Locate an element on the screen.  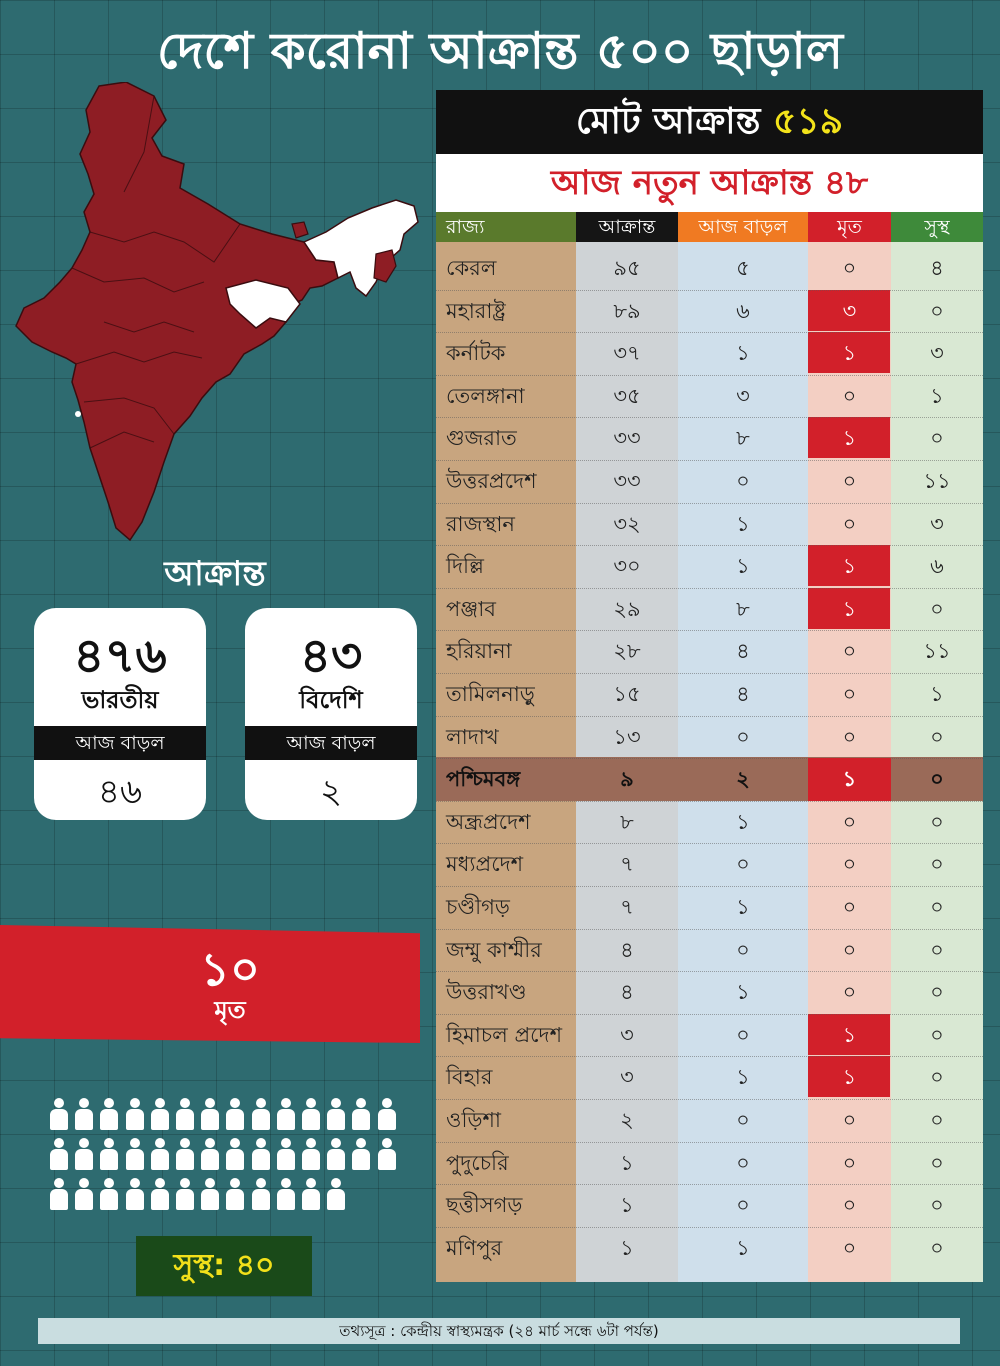
table-cell-cases: ৩৫ is located at coordinates (627, 395).